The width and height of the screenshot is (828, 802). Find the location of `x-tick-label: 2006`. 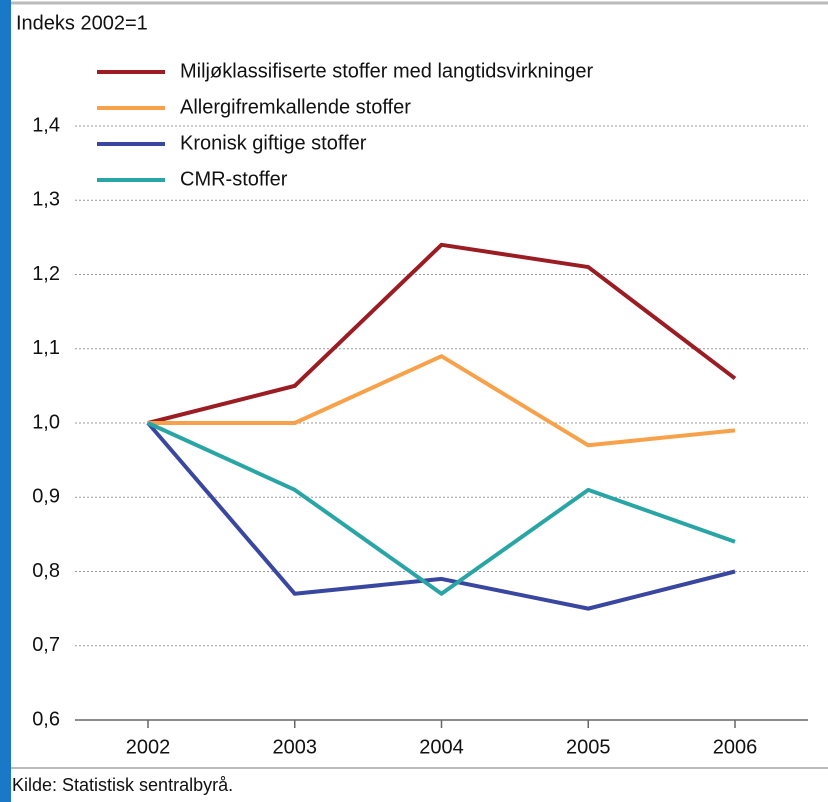

x-tick-label: 2006 is located at coordinates (735, 747).